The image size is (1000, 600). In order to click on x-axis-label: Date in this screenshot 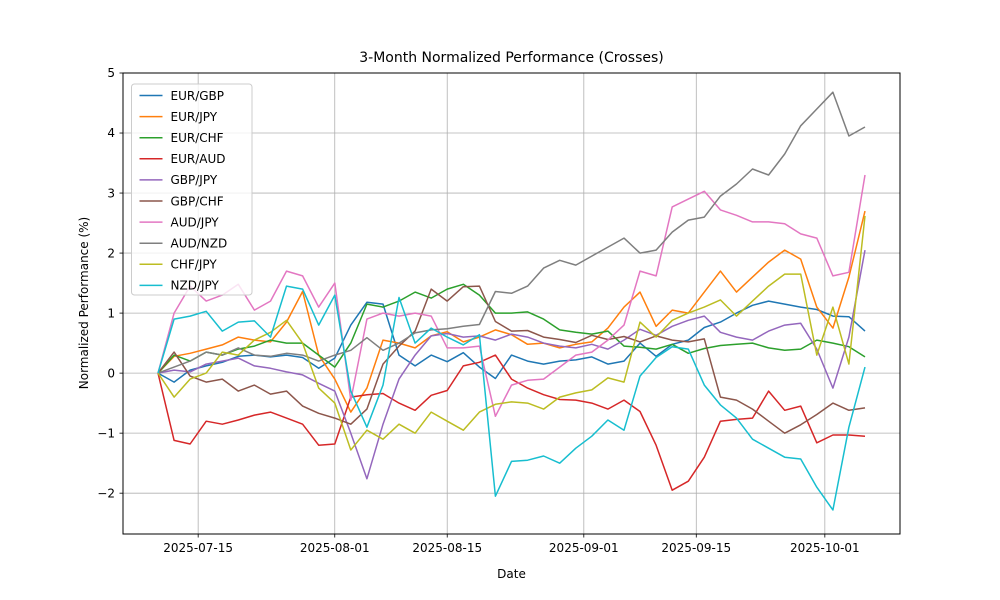, I will do `click(511, 574)`.